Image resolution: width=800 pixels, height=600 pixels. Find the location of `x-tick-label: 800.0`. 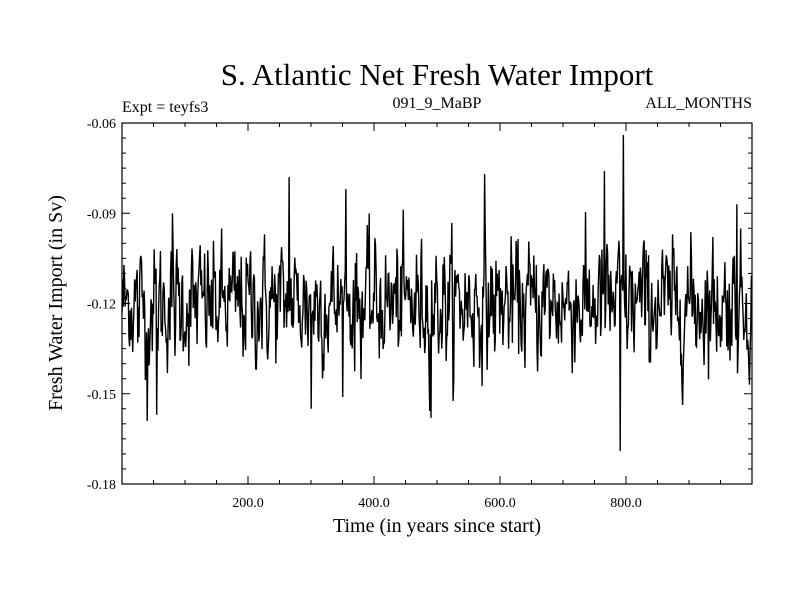

x-tick-label: 800.0 is located at coordinates (626, 503).